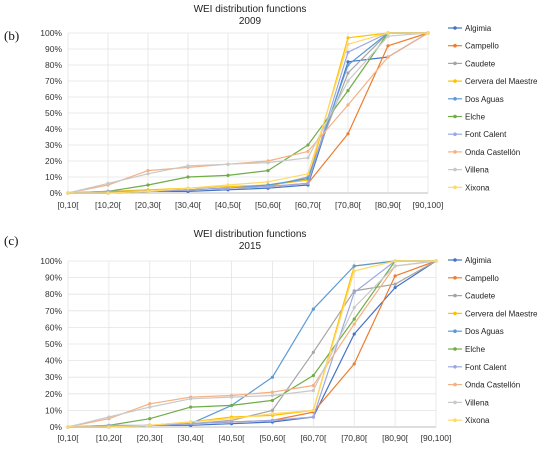  I want to click on x-tick-label: [10,20[, so click(108, 205).